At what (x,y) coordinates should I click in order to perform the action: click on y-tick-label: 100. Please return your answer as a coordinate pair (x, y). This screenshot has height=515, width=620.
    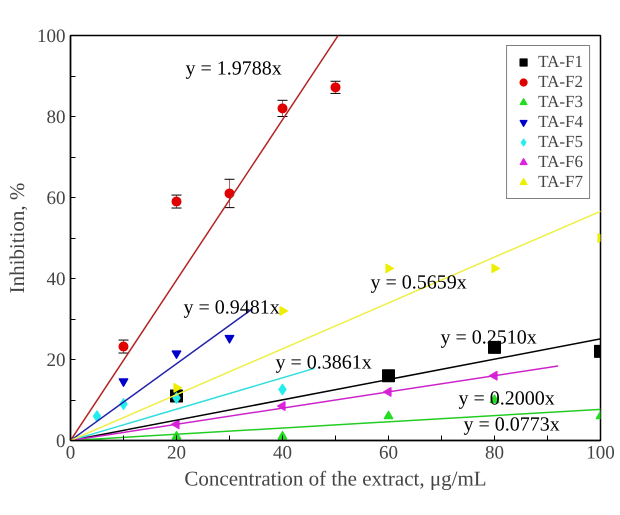
    Looking at the image, I should click on (51, 36).